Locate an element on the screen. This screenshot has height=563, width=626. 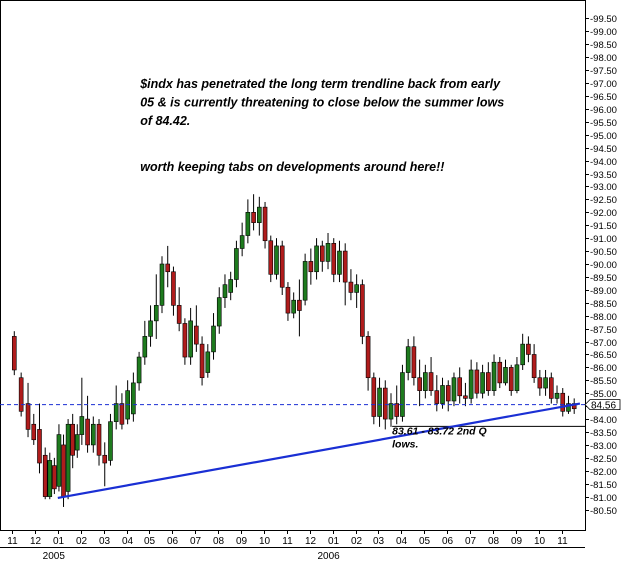
y-tick-label: -89.00 is located at coordinates (603, 291).